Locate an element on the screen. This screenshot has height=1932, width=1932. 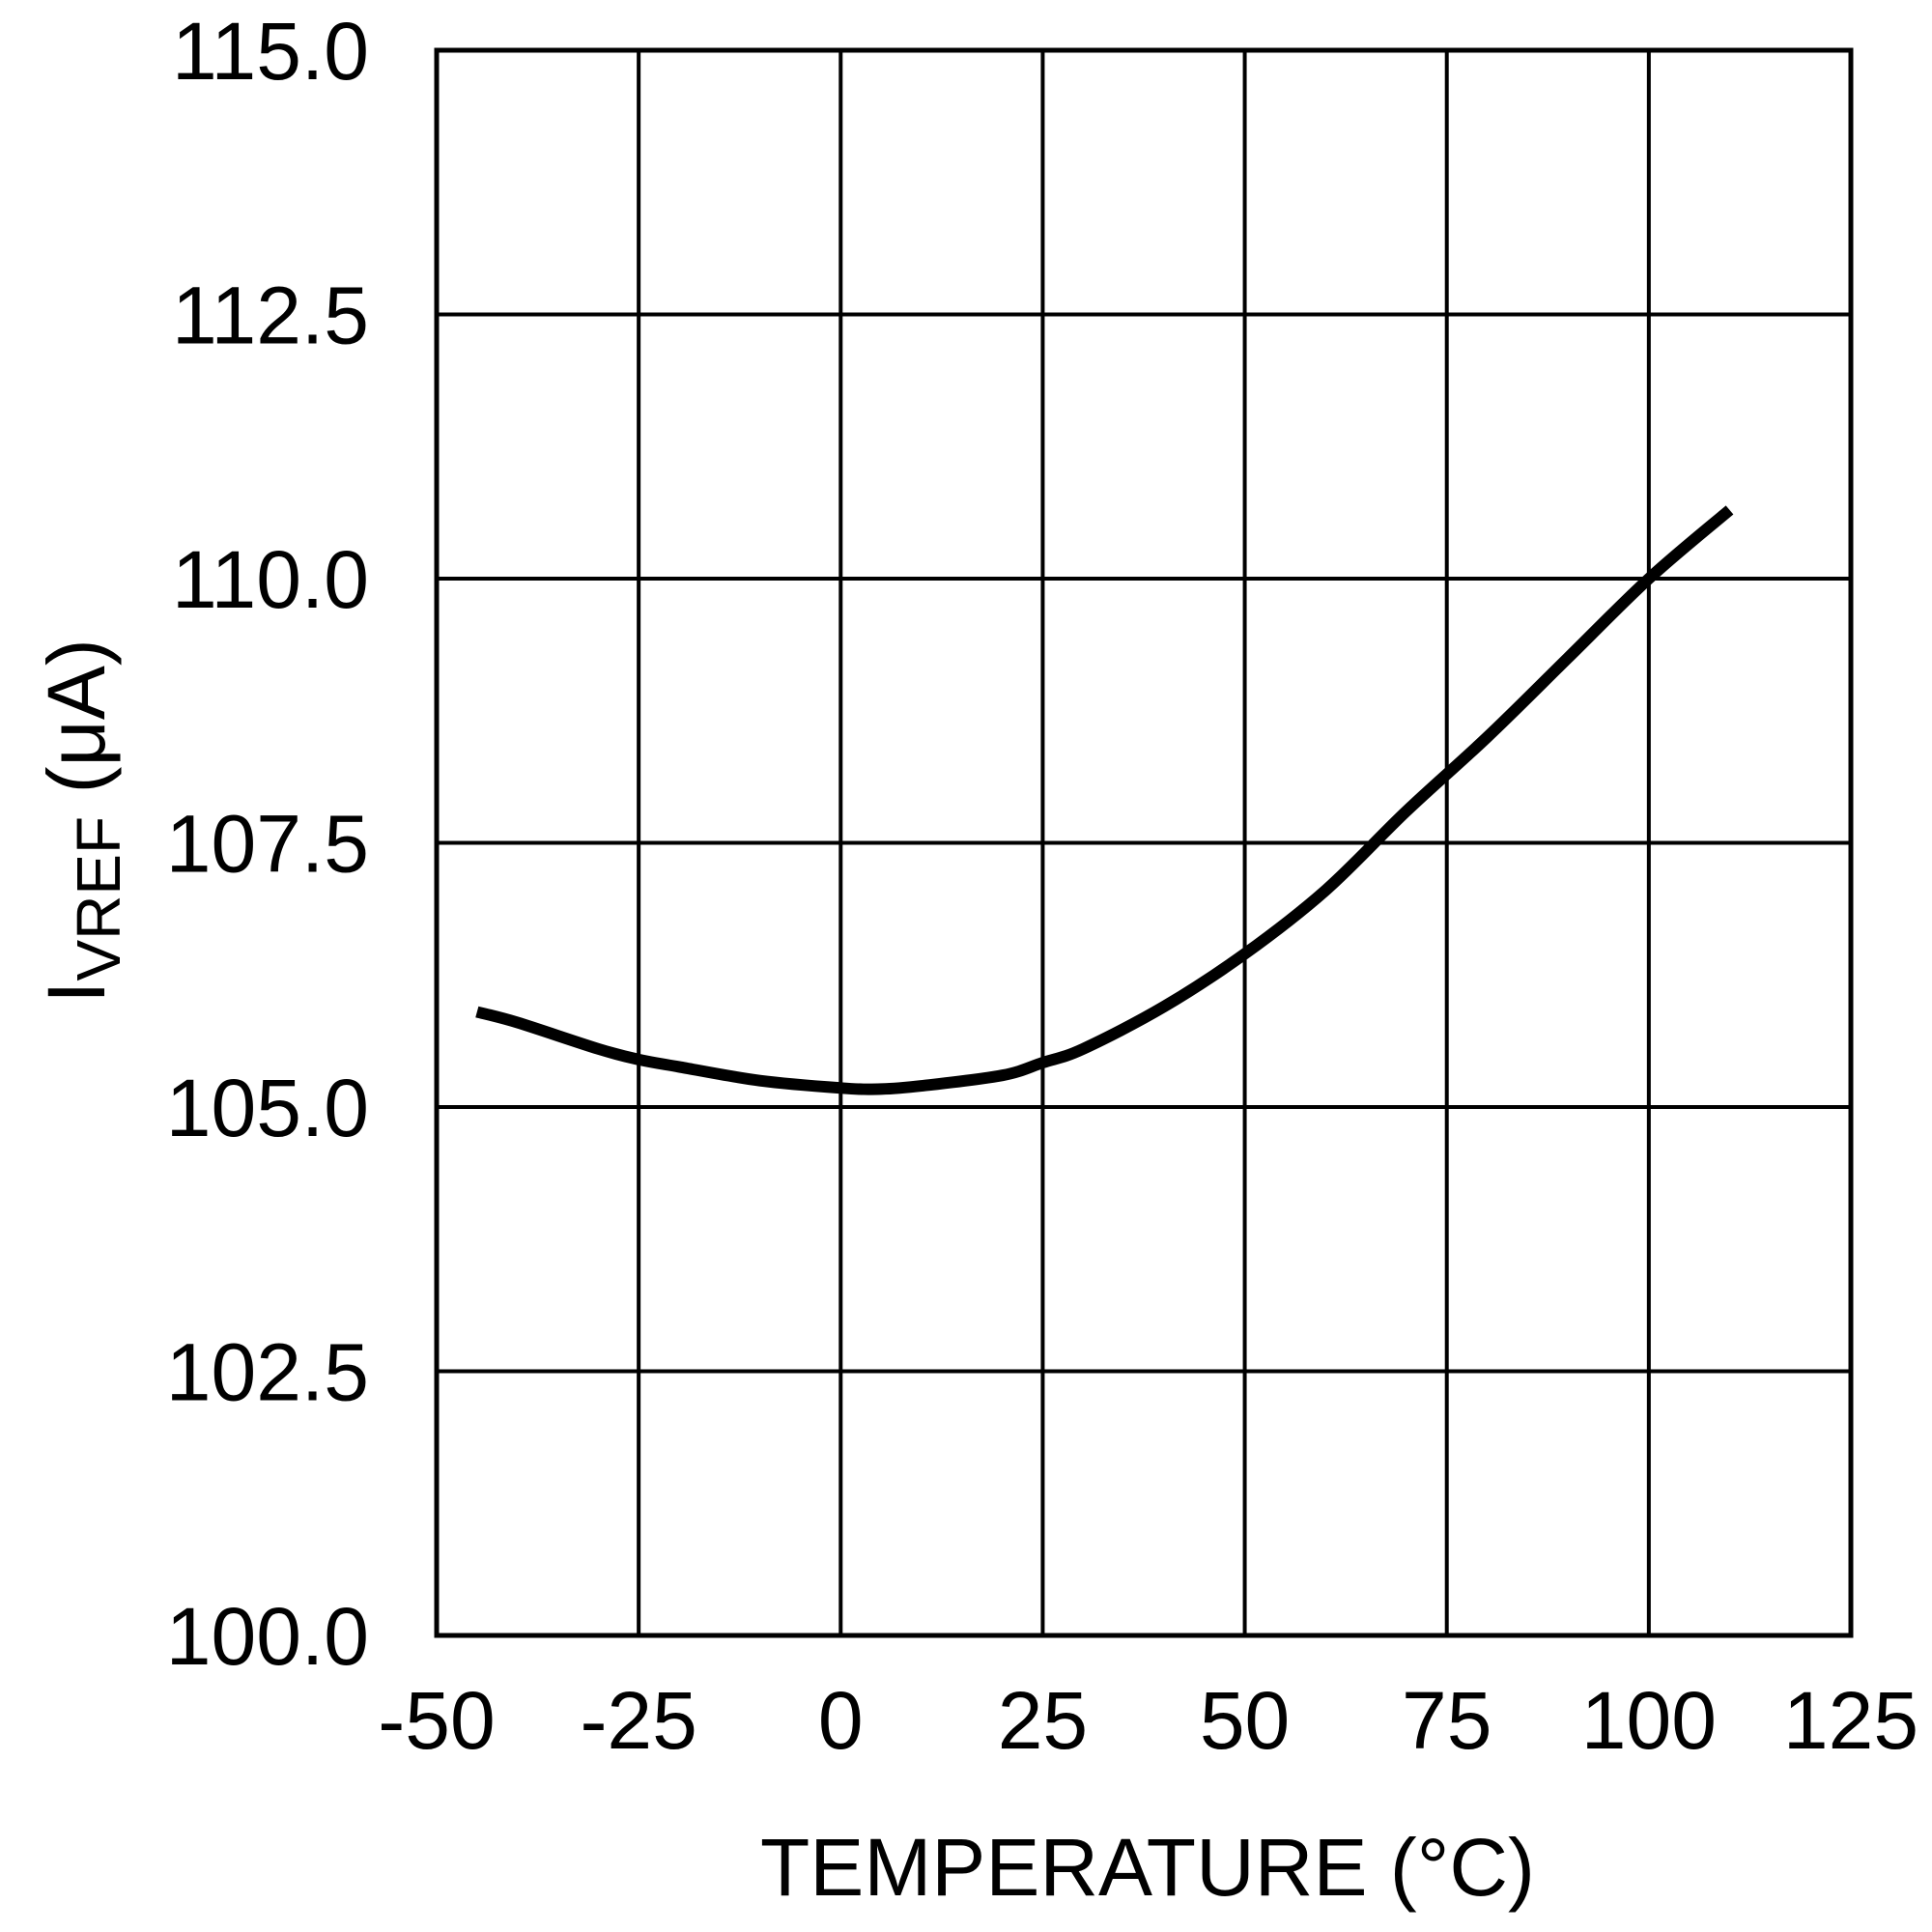
x-tick-label: 50 is located at coordinates (1245, 1720).